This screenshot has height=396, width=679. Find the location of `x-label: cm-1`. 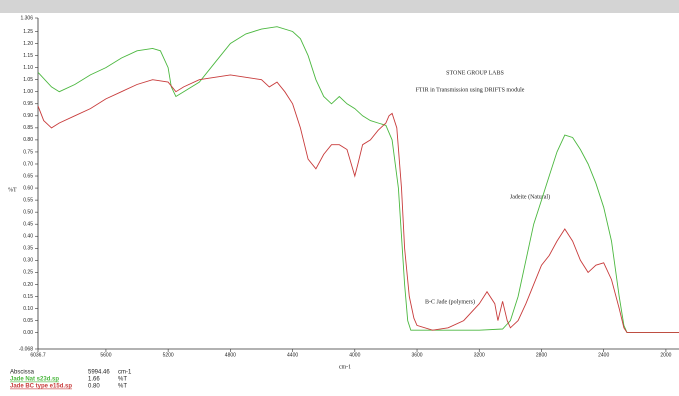

x-label: cm-1 is located at coordinates (345, 367).